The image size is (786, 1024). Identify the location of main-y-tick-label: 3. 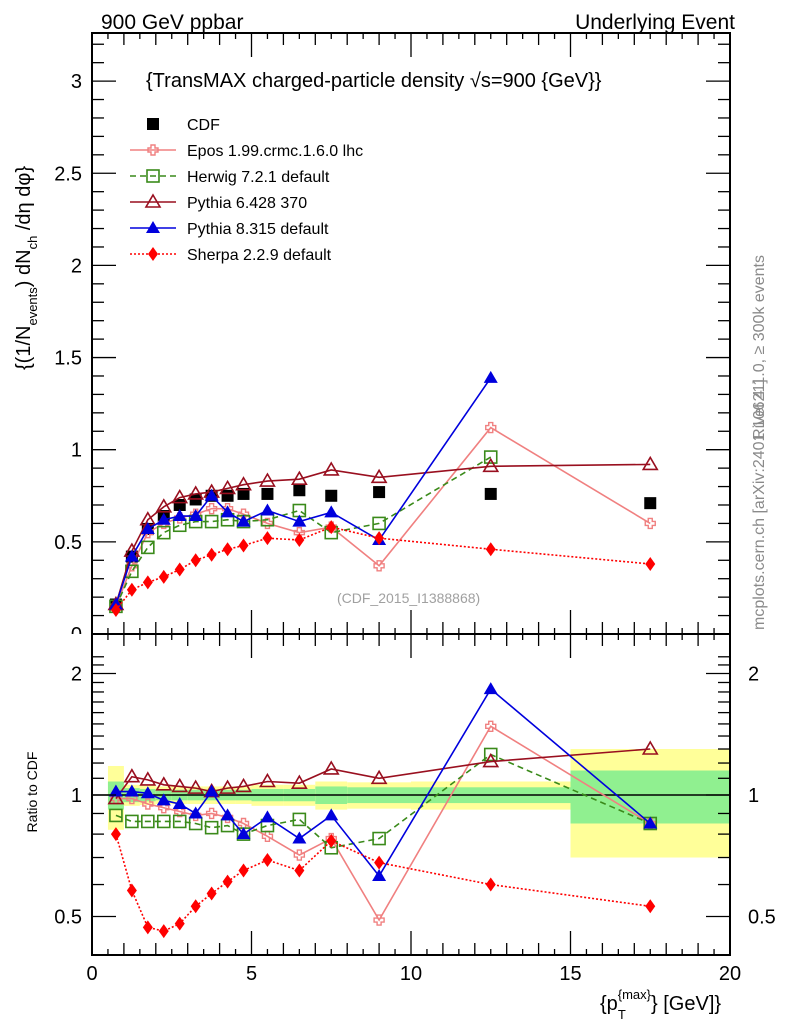
(76, 82).